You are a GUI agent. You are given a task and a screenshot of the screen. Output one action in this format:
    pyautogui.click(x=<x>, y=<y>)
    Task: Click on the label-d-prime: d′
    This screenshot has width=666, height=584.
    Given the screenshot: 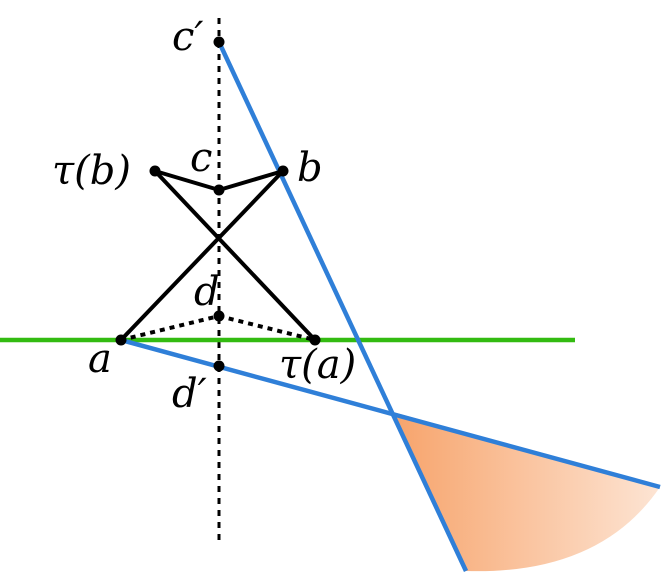 What is the action you would take?
    pyautogui.click(x=189, y=394)
    